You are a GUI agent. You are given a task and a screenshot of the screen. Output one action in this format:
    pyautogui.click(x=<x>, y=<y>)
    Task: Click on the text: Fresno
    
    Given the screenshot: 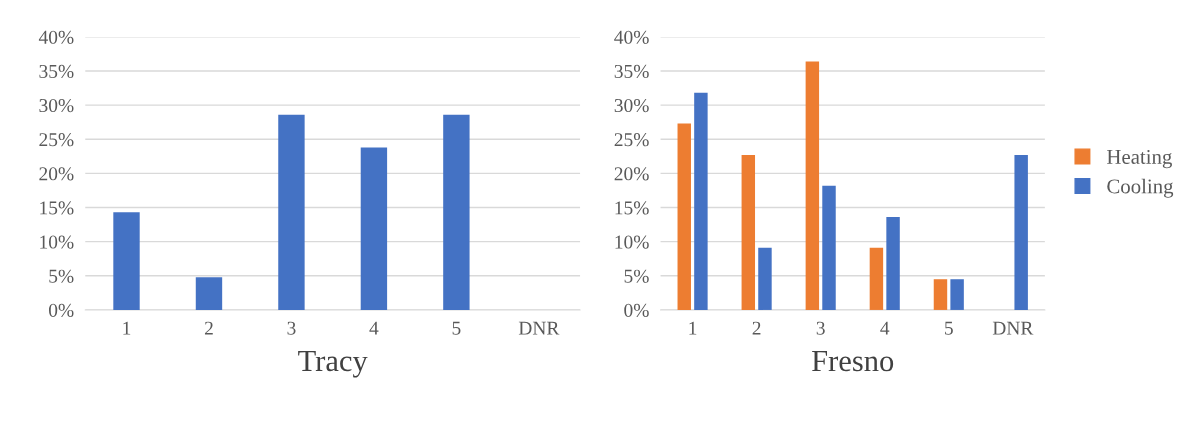 What is the action you would take?
    pyautogui.click(x=853, y=361)
    